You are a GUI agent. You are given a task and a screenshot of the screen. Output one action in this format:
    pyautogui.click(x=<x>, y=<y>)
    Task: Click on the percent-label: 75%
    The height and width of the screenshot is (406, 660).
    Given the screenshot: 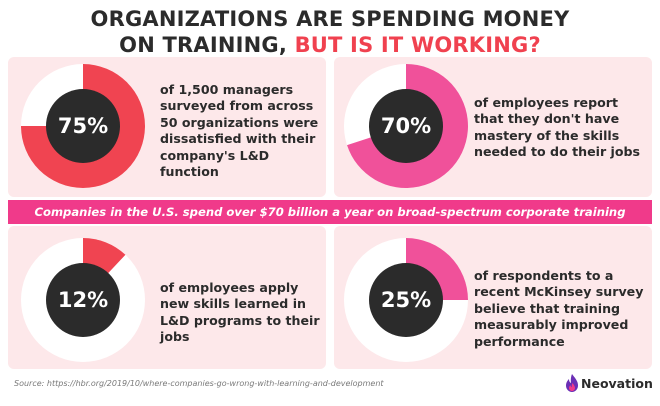 What is the action you would take?
    pyautogui.click(x=83, y=126)
    